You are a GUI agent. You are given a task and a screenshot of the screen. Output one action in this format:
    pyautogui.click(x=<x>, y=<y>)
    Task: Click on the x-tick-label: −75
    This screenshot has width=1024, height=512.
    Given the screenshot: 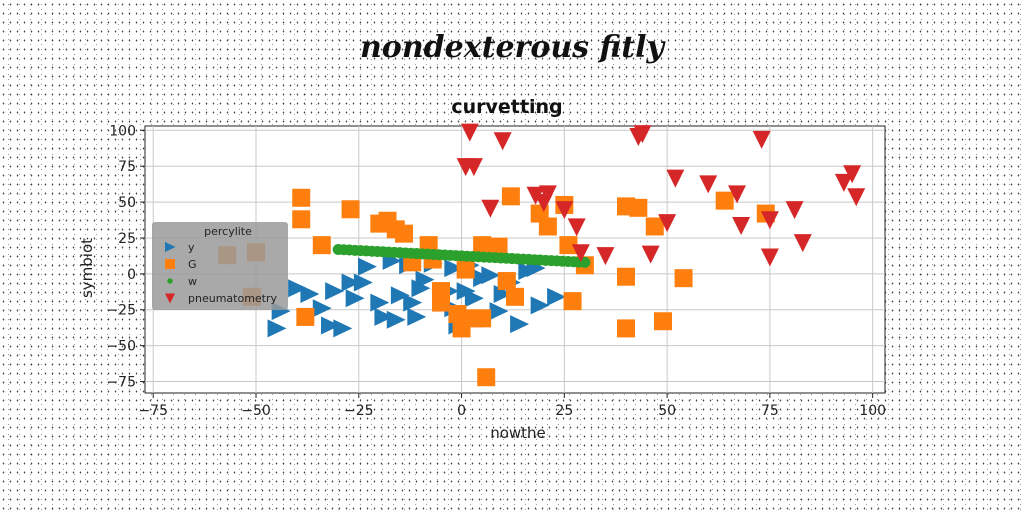 What is the action you would take?
    pyautogui.click(x=153, y=411)
    